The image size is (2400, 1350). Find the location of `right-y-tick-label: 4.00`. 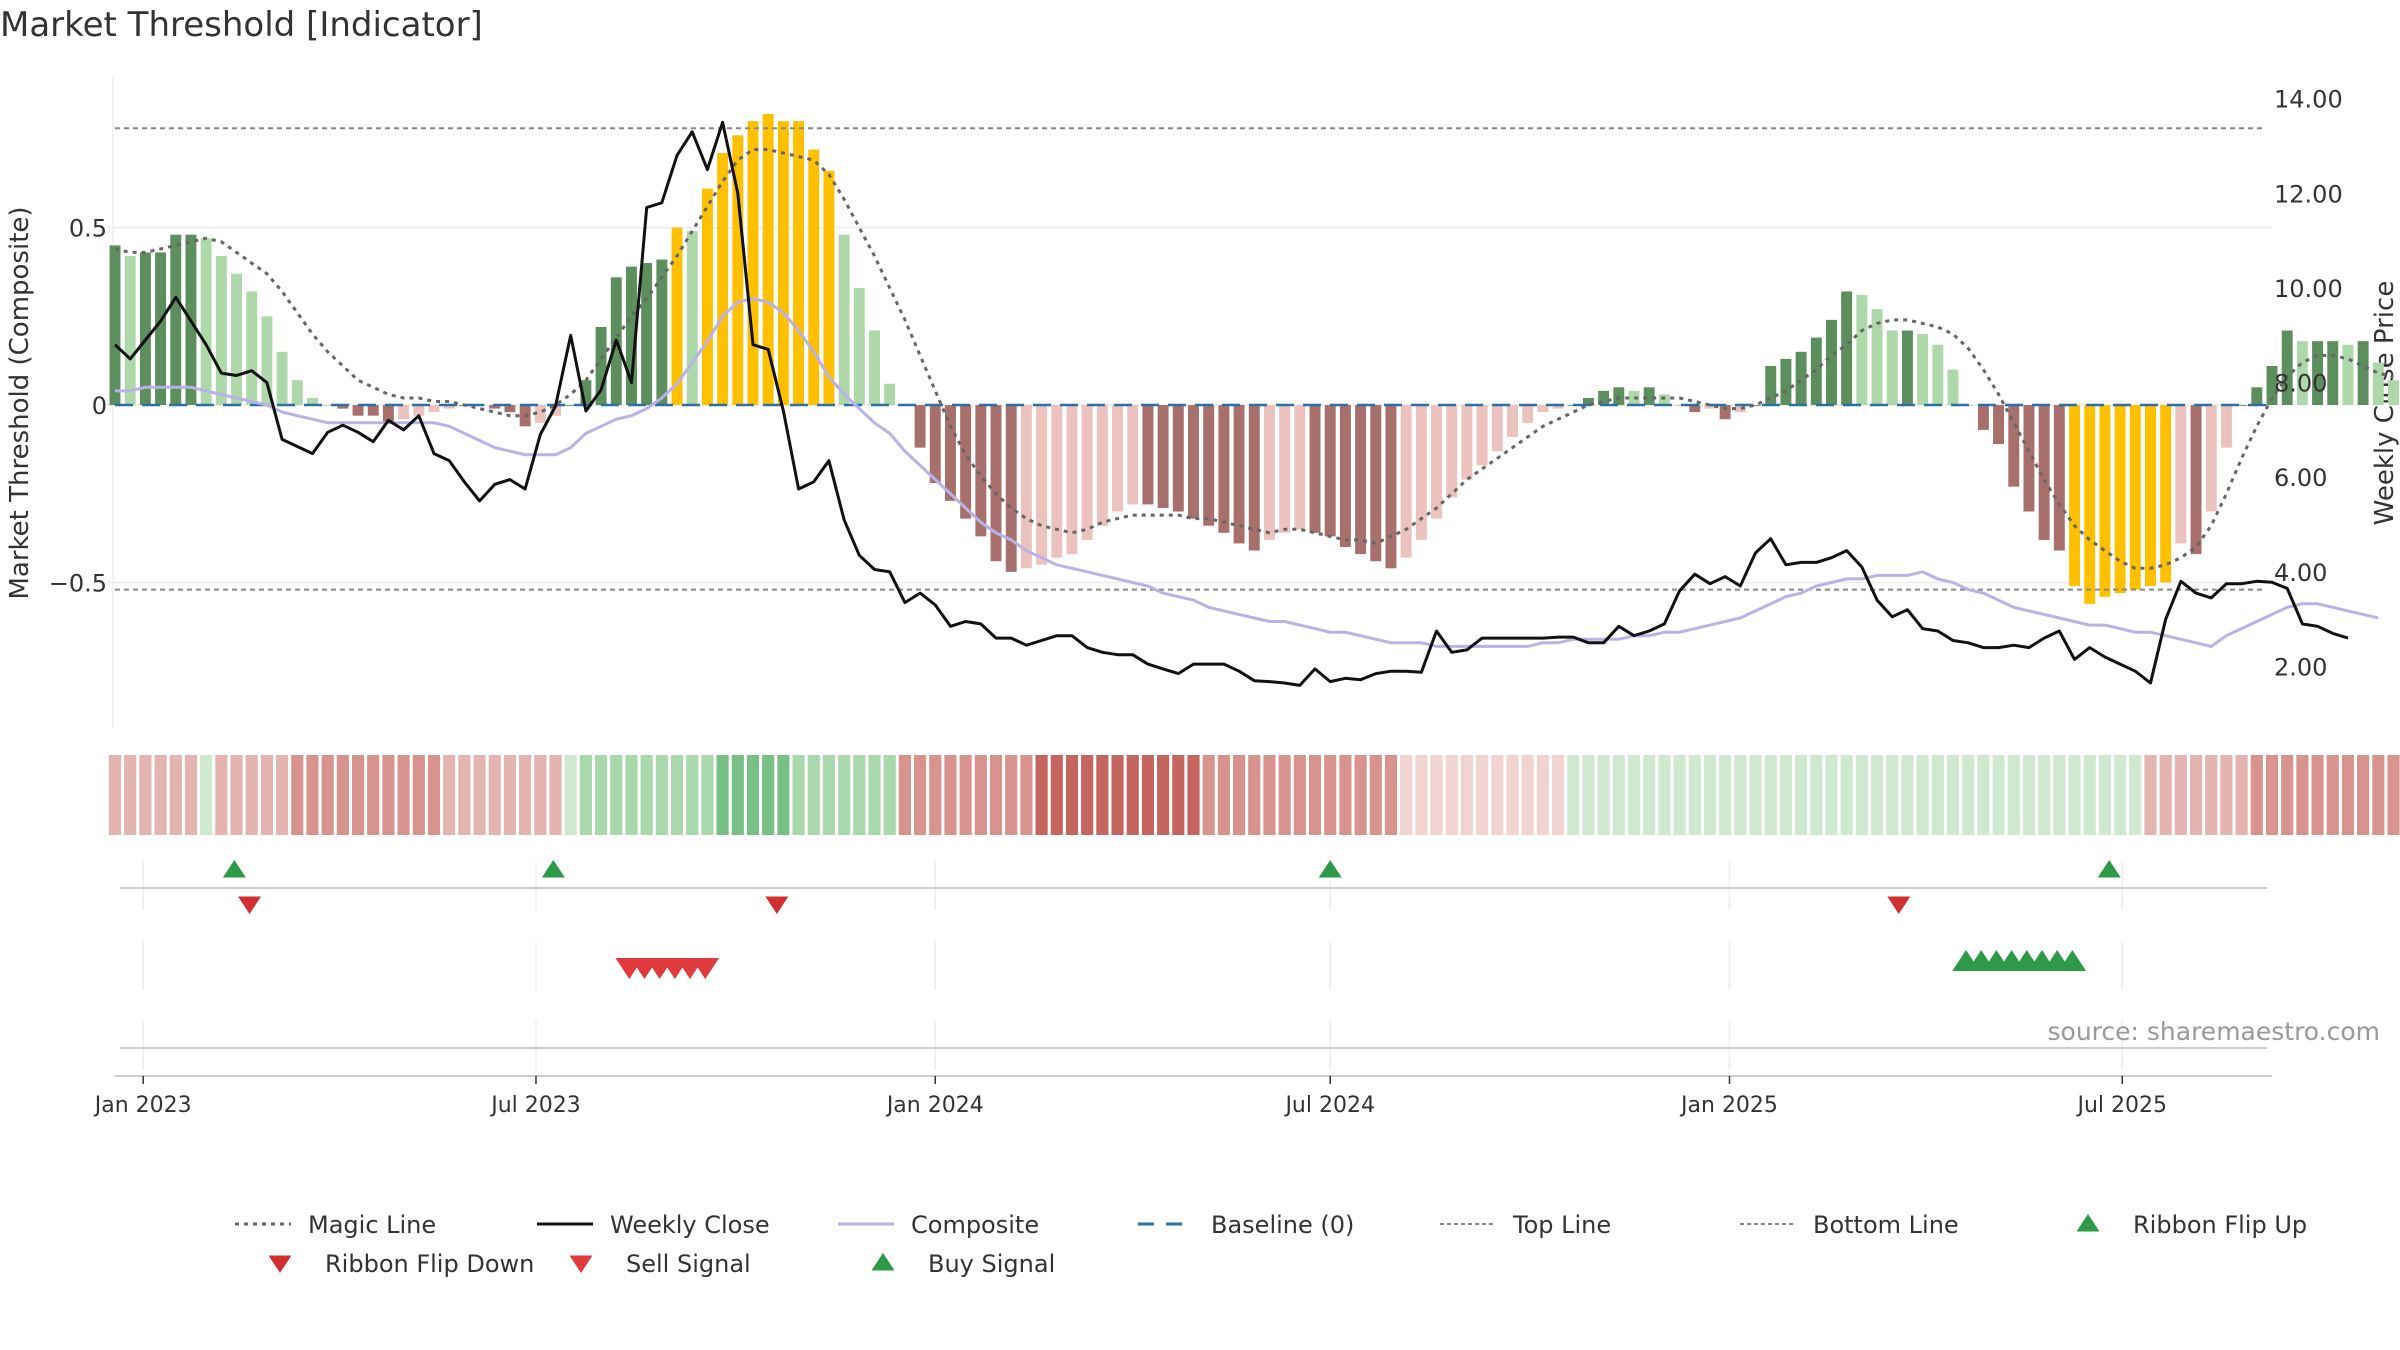

right-y-tick-label: 4.00 is located at coordinates (2300, 573).